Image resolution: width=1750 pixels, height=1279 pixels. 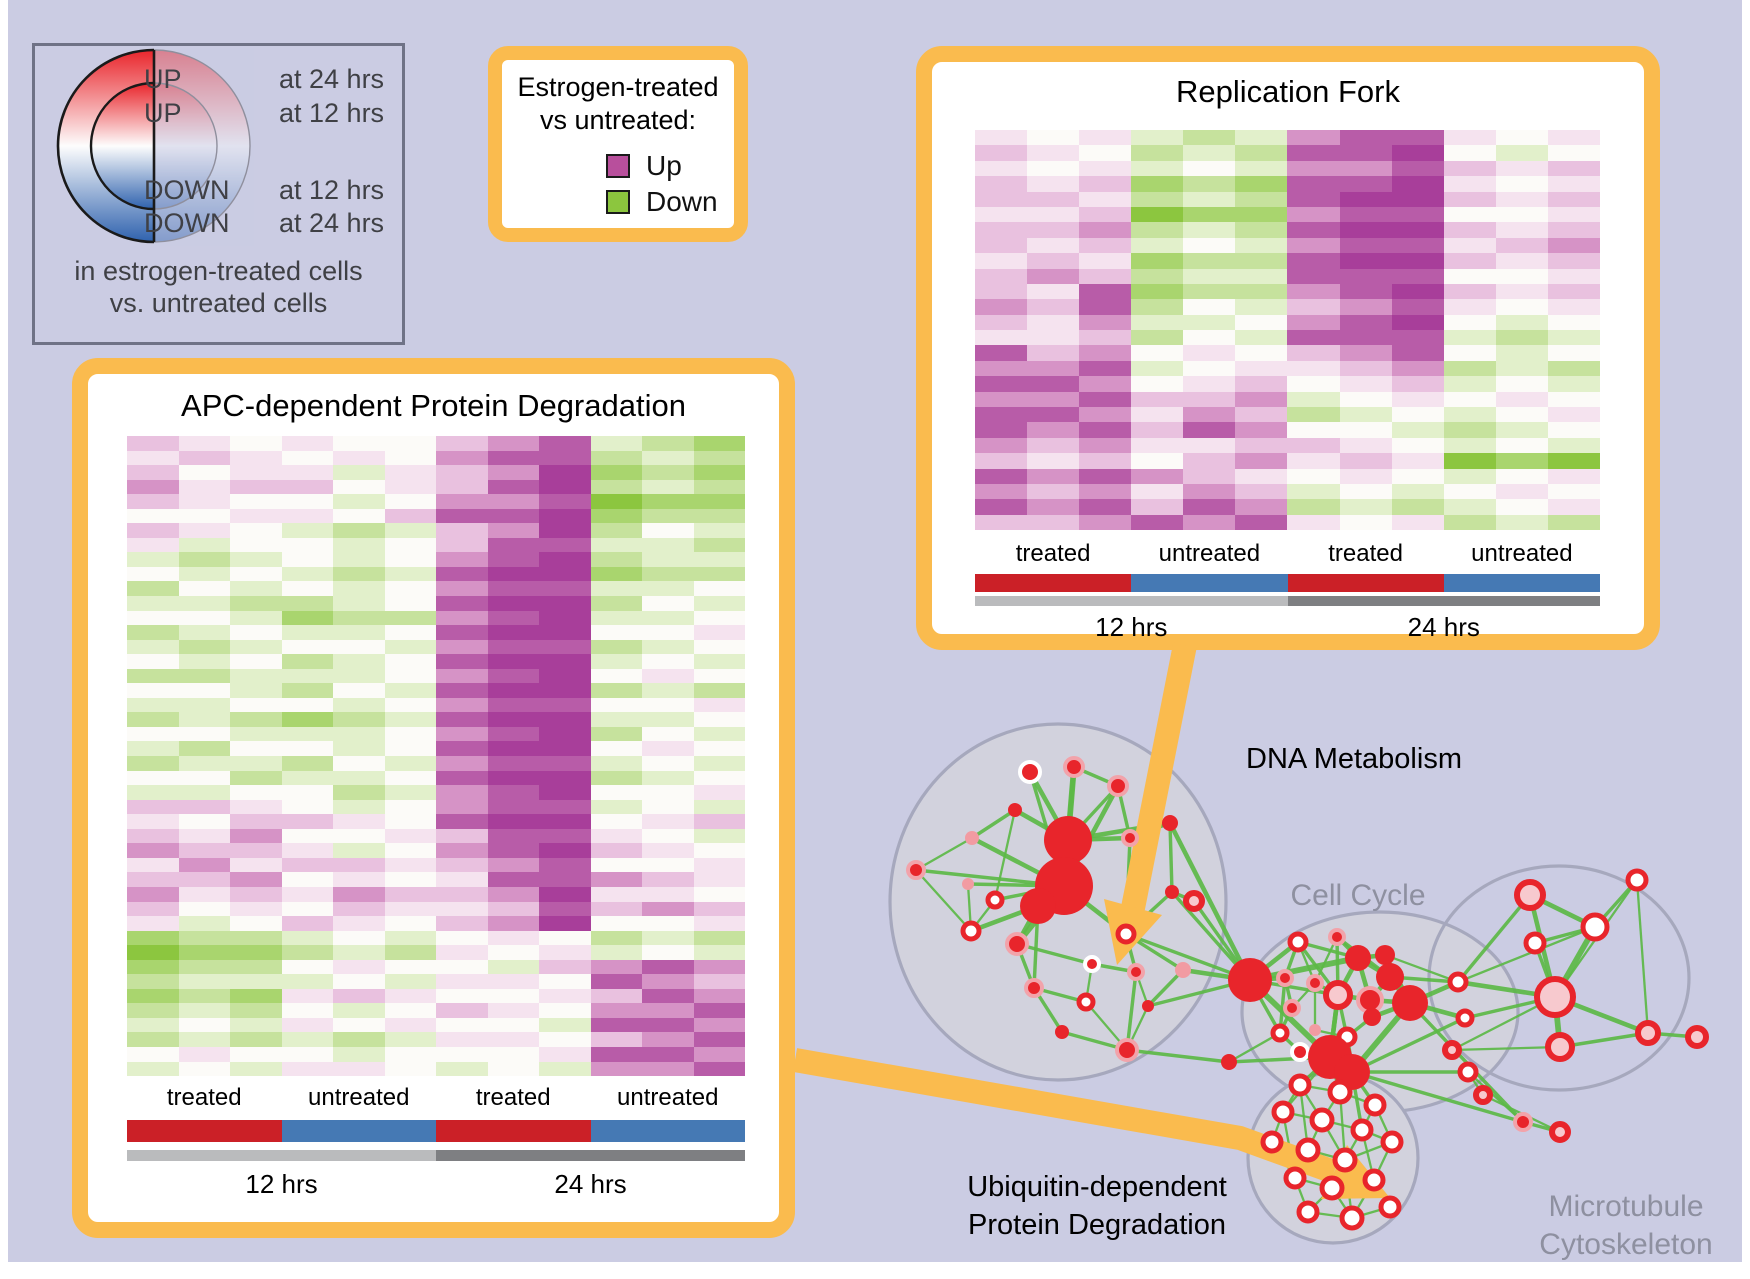 I want to click on updown-legend-title1: Estrogen-treated, so click(x=618, y=87).